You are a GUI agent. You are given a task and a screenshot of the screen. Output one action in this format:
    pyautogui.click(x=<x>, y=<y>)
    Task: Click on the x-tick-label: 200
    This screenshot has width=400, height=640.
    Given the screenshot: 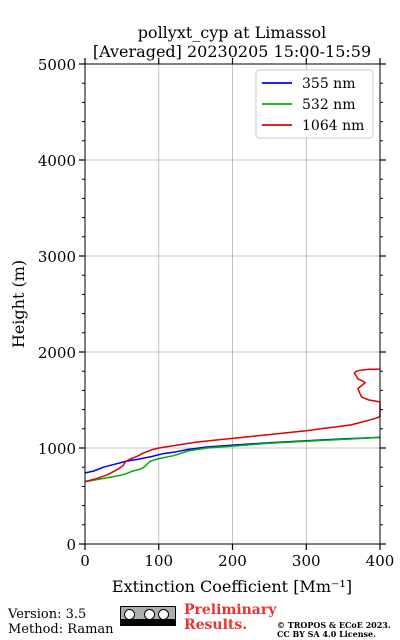 What is the action you would take?
    pyautogui.click(x=232, y=561)
    